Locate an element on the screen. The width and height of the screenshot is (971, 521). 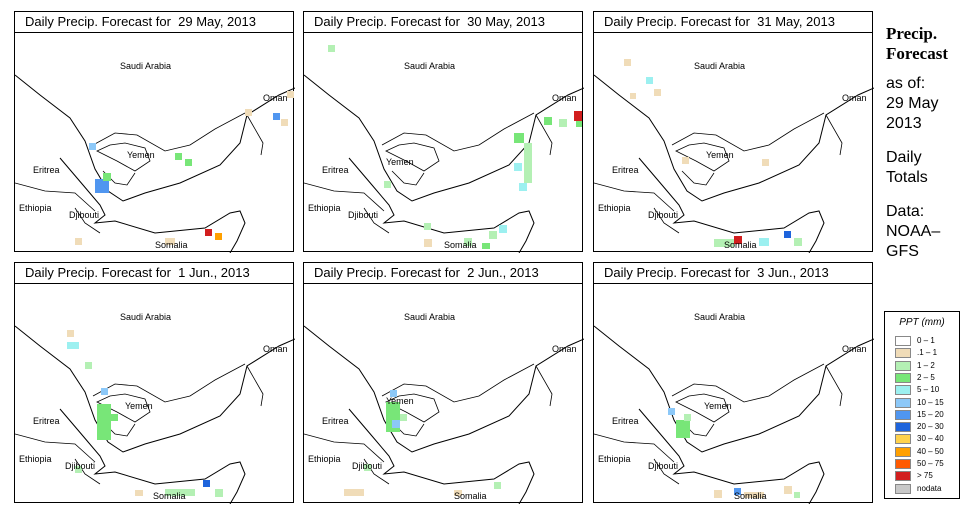
legend-label: 30 – 40 is located at coordinates (930, 439).